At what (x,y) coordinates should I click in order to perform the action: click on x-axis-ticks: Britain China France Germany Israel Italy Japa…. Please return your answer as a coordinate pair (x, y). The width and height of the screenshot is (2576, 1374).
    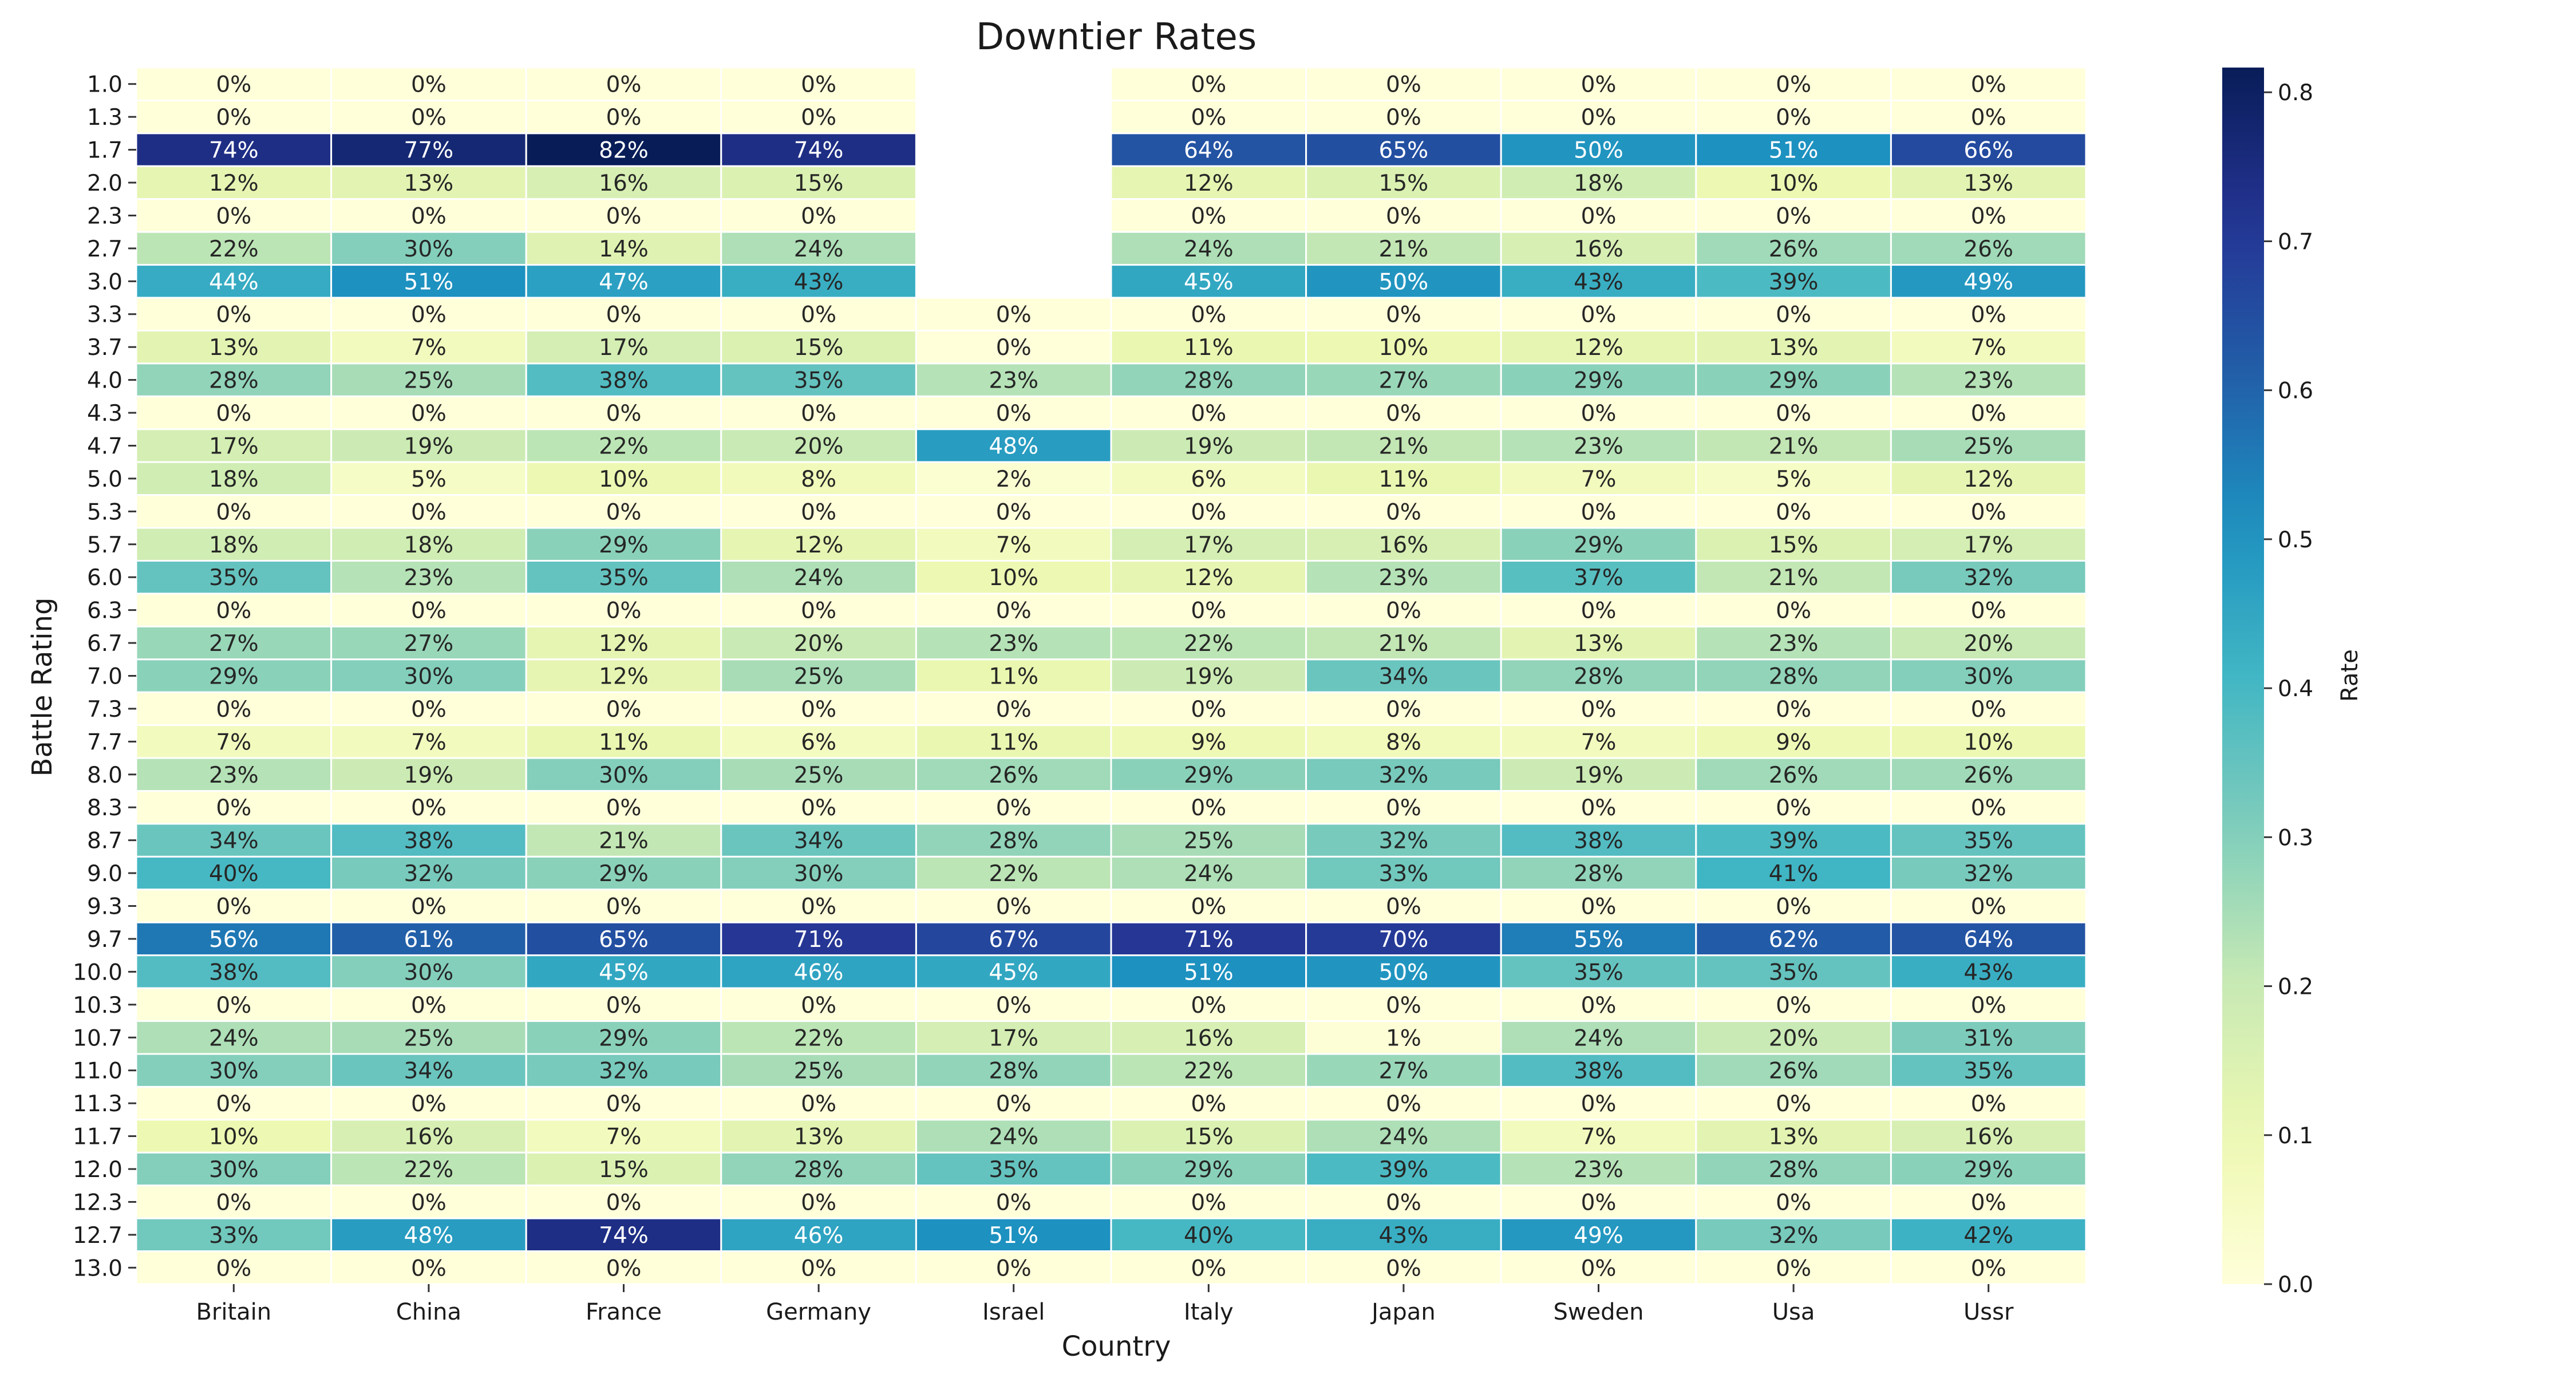
    Looking at the image, I should click on (1105, 1304).